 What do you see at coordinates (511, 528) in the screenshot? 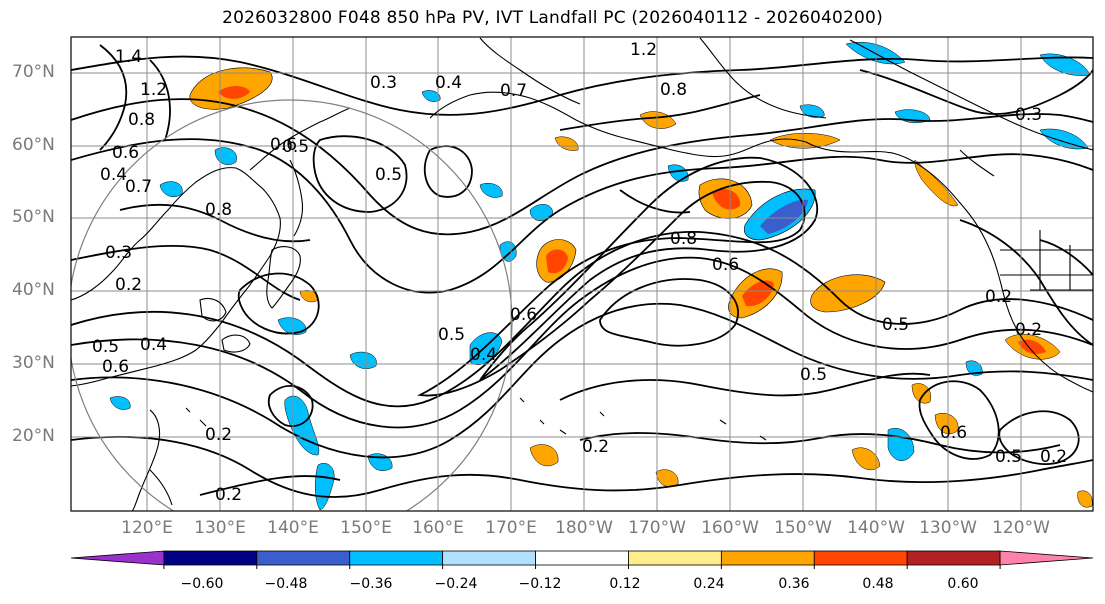
I see `lon-label: 170°E` at bounding box center [511, 528].